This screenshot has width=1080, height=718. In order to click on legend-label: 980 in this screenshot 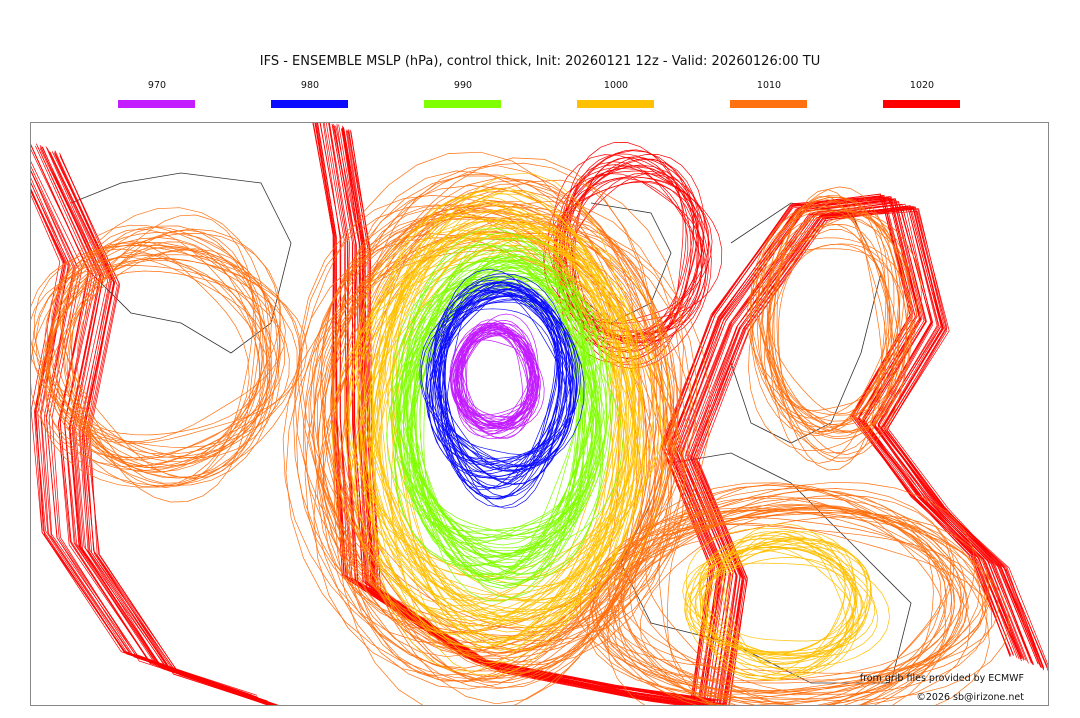, I will do `click(310, 85)`.